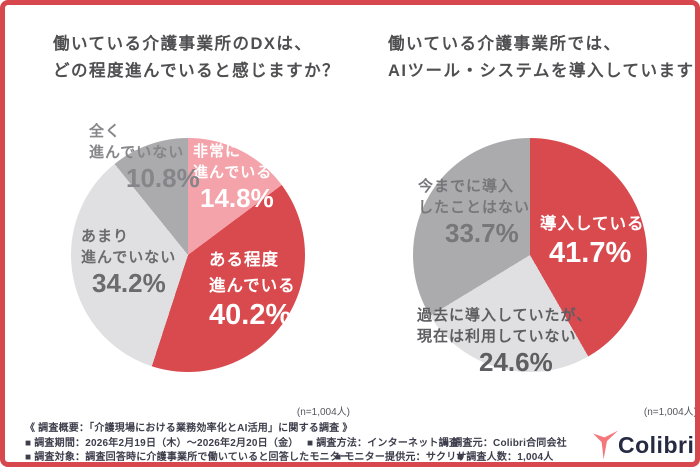  What do you see at coordinates (237, 198) in the screenshot?
I see `percent-very-advanced: 14.8%` at bounding box center [237, 198].